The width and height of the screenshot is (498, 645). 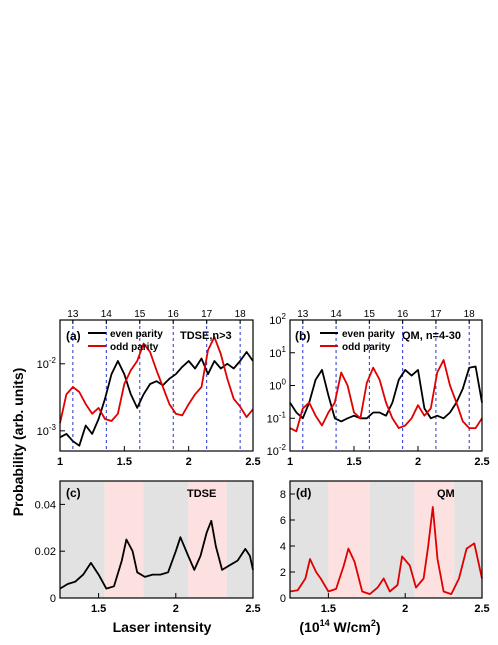 What do you see at coordinates (18, 442) in the screenshot?
I see `y-axis-title: Probability (arb. units)` at bounding box center [18, 442].